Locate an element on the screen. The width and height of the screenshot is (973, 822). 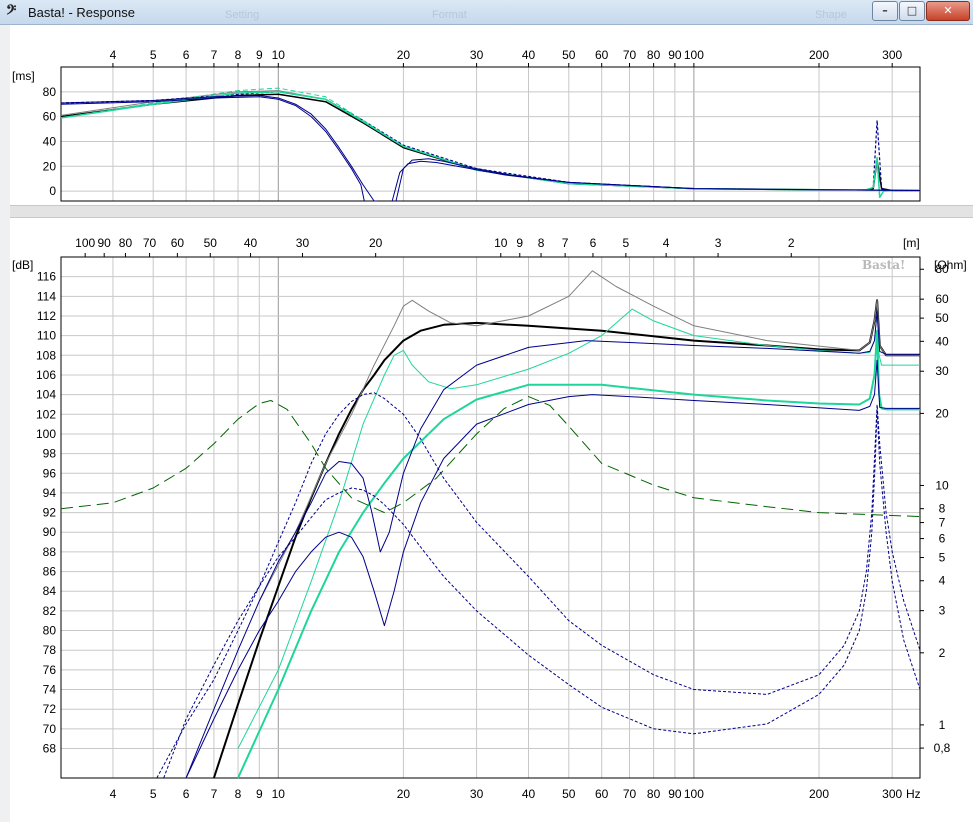
x-tick-label: 9 is located at coordinates (259, 794).